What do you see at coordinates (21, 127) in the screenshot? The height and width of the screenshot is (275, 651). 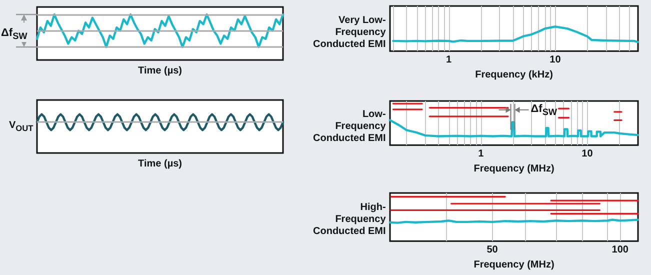 I see `y-axis-title: V$_{OUT}$` at bounding box center [21, 127].